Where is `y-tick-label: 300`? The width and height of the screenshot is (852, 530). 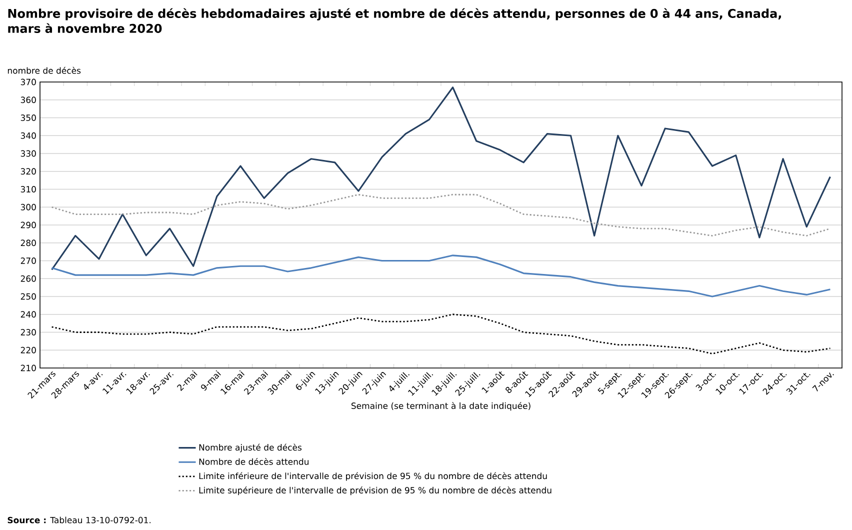 y-tick-label: 300 is located at coordinates (28, 207).